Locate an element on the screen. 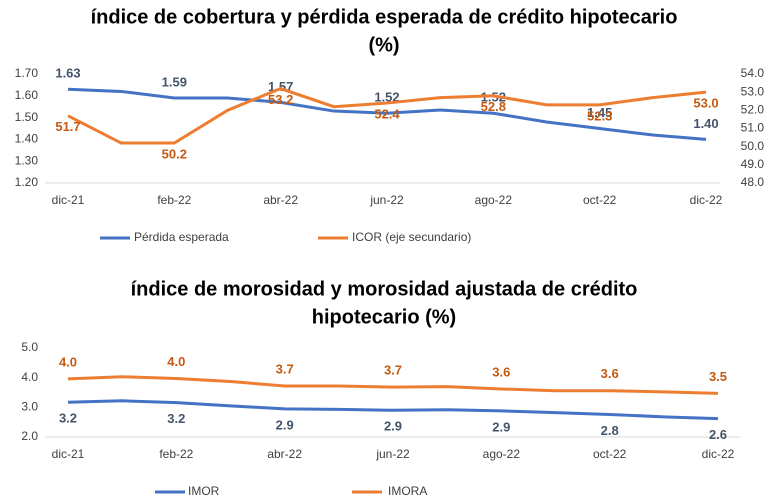 This screenshot has width=768, height=504. y-tick-label: 1.70 is located at coordinates (27, 73).